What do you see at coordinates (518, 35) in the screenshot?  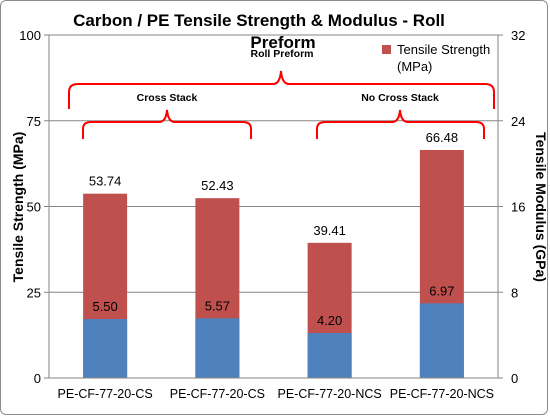 I see `y2-tick-label: 32` at bounding box center [518, 35].